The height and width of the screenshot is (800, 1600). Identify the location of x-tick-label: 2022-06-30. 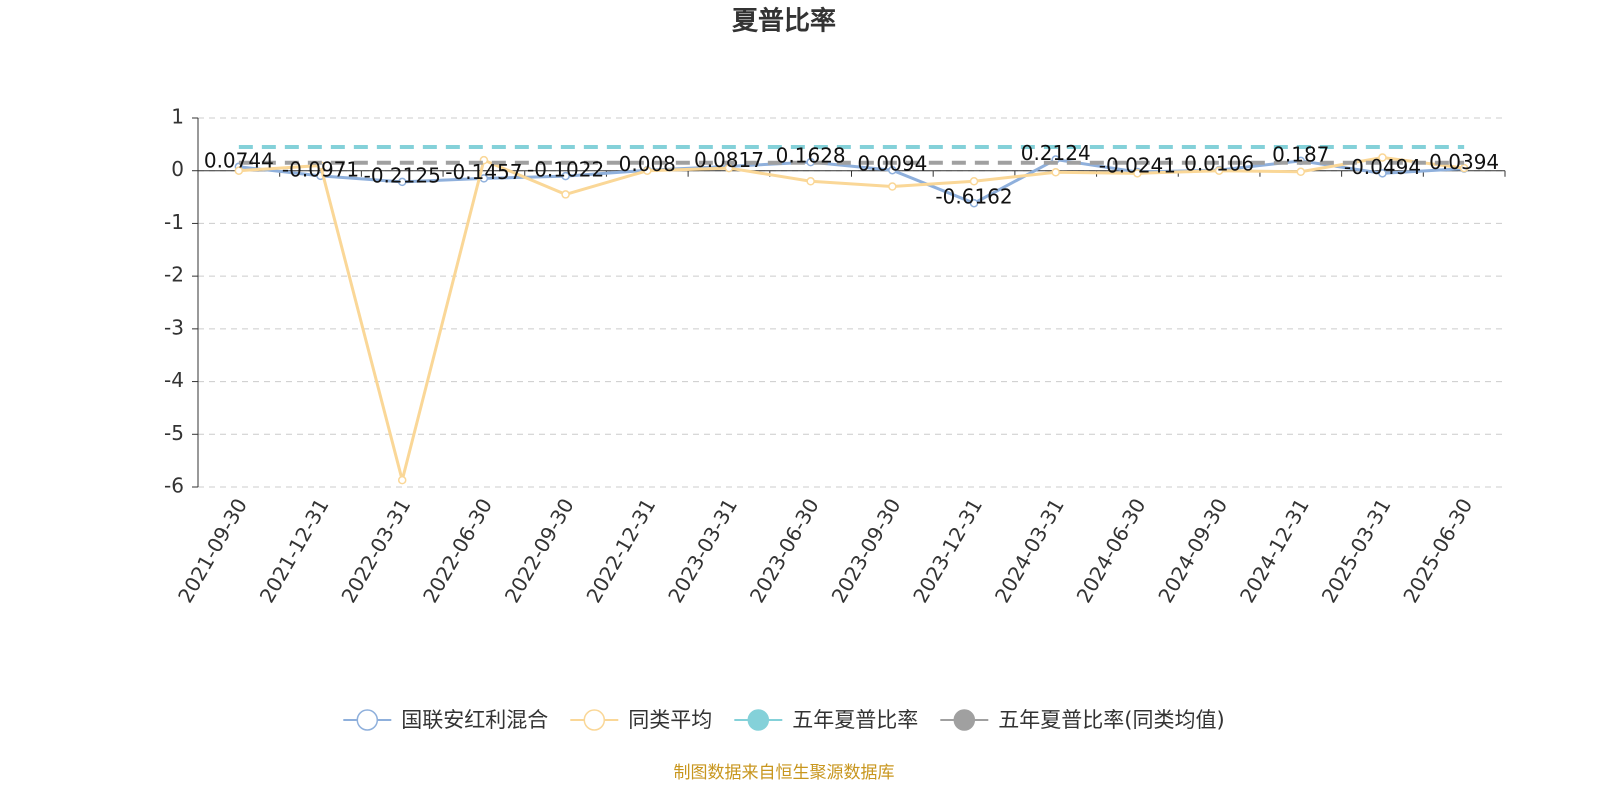
(457, 550).